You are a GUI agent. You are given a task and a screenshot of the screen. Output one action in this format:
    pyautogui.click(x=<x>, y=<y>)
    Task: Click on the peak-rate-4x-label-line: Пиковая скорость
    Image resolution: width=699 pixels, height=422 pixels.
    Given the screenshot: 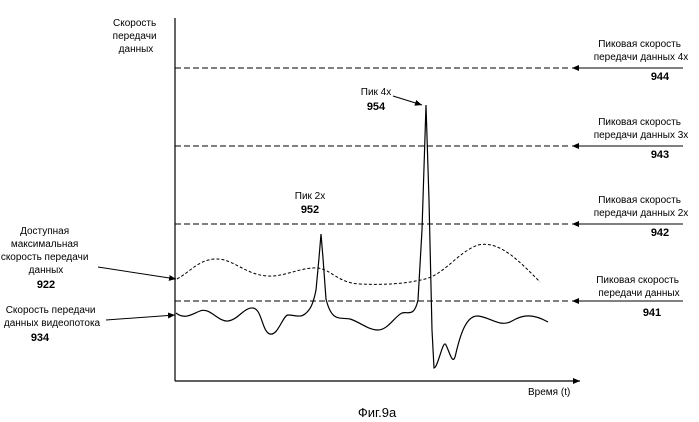 What is the action you would take?
    pyautogui.click(x=639, y=44)
    